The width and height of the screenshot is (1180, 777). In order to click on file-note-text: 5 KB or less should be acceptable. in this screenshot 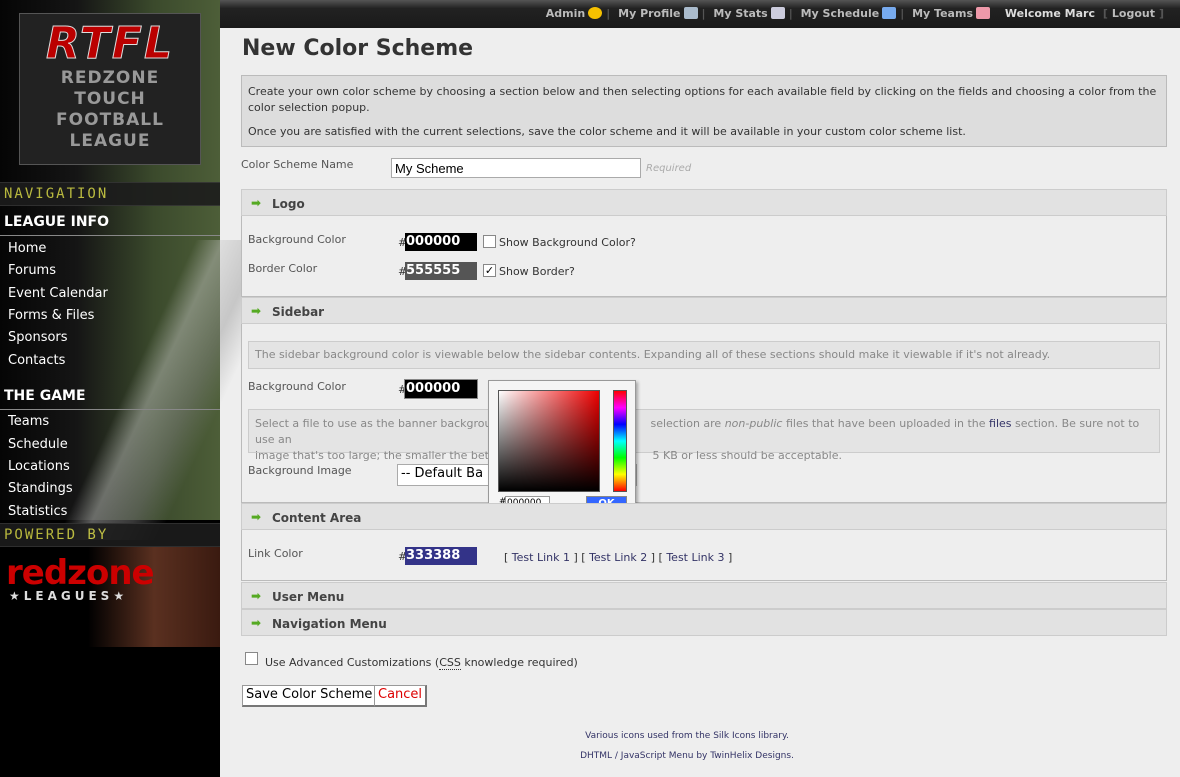, I will do `click(747, 455)`.